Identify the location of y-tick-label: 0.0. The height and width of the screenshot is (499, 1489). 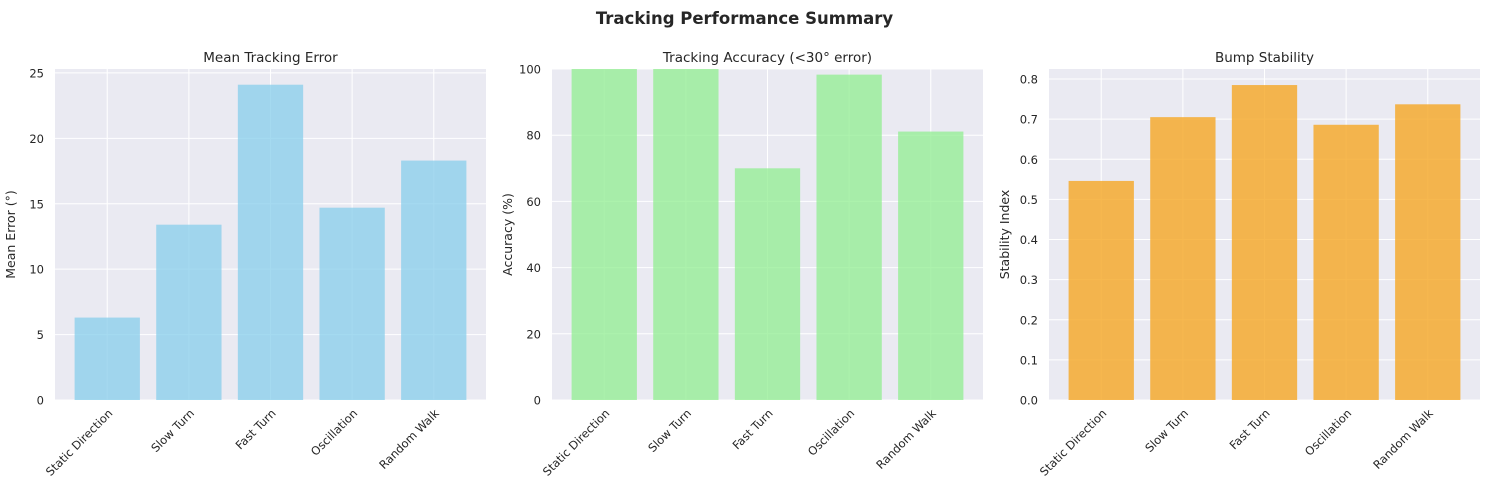
(1029, 401).